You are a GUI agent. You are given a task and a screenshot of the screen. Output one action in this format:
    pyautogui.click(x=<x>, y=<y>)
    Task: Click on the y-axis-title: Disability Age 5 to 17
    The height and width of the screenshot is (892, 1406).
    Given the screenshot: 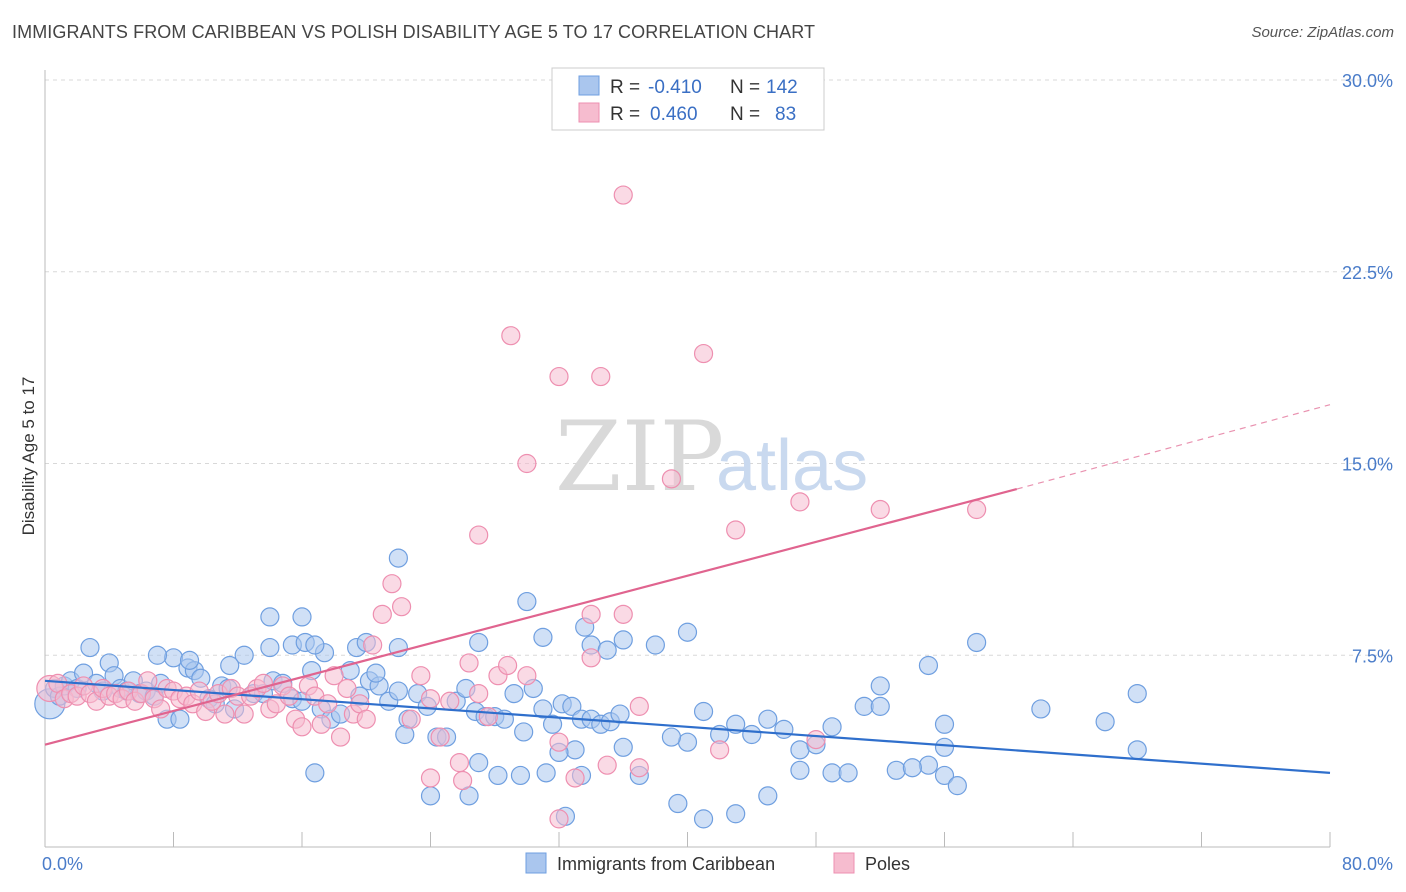 What is the action you would take?
    pyautogui.click(x=28, y=456)
    